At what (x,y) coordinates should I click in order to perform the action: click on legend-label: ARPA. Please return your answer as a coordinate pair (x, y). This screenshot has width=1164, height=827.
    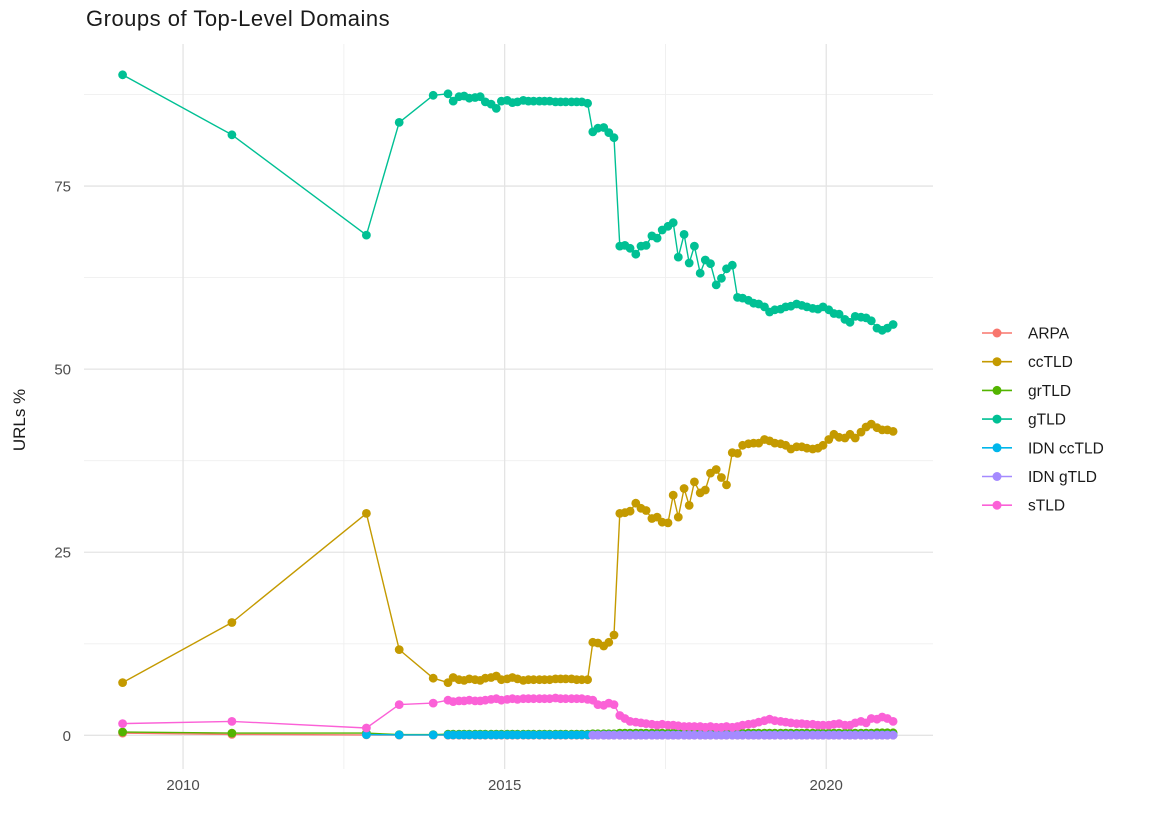
    Looking at the image, I should click on (1049, 334).